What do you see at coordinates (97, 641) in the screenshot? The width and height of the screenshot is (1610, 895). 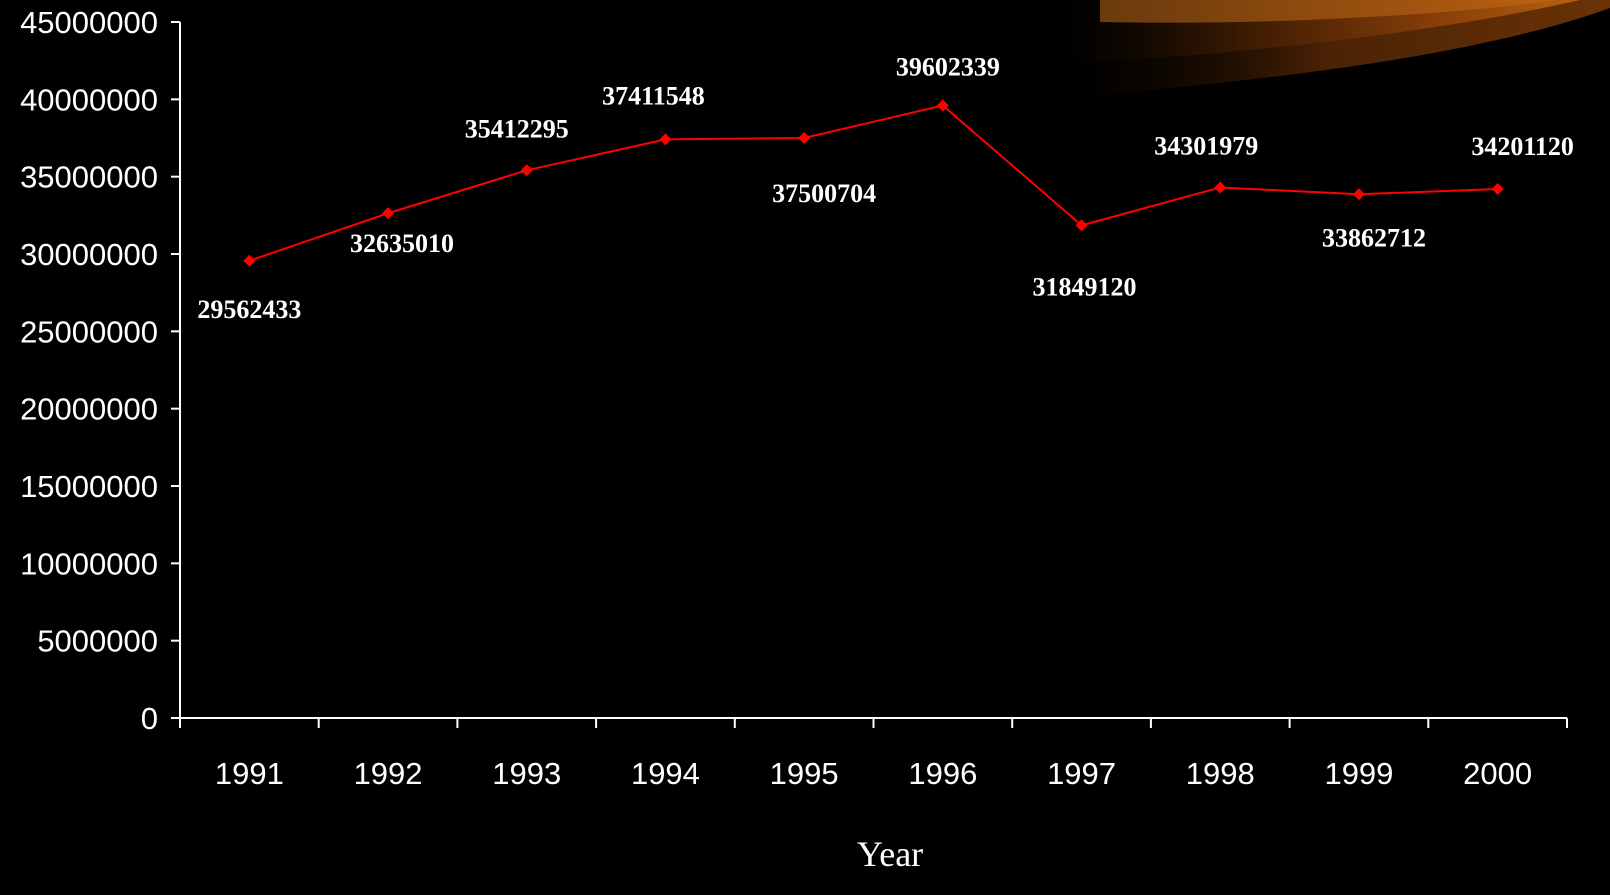 I see `y-tick-label: 5000000` at bounding box center [97, 641].